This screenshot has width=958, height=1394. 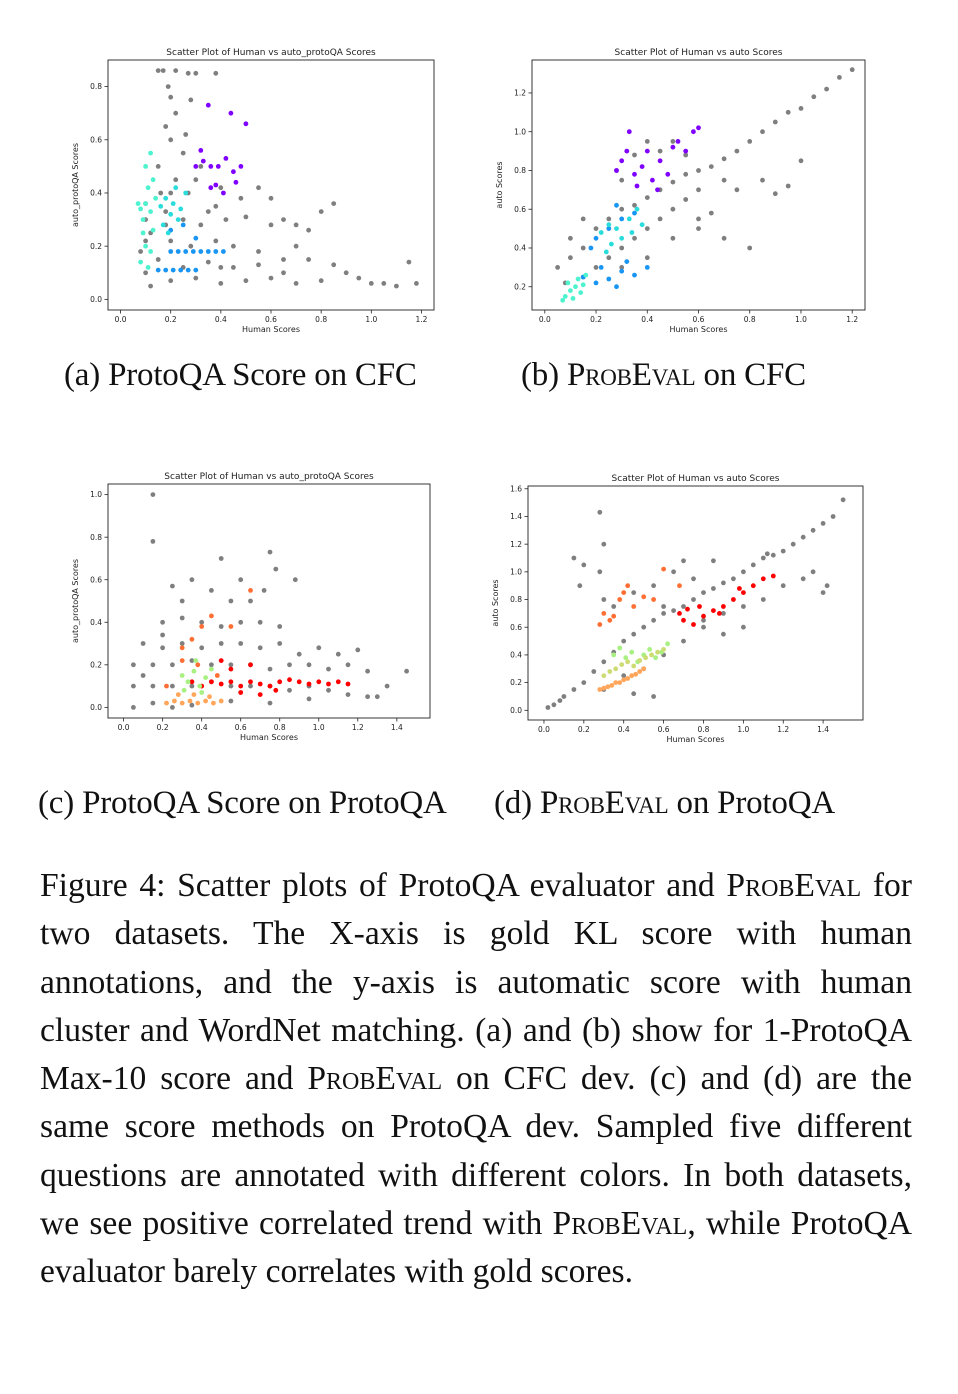 What do you see at coordinates (704, 729) in the screenshot?
I see `x-tick-label: 0.8` at bounding box center [704, 729].